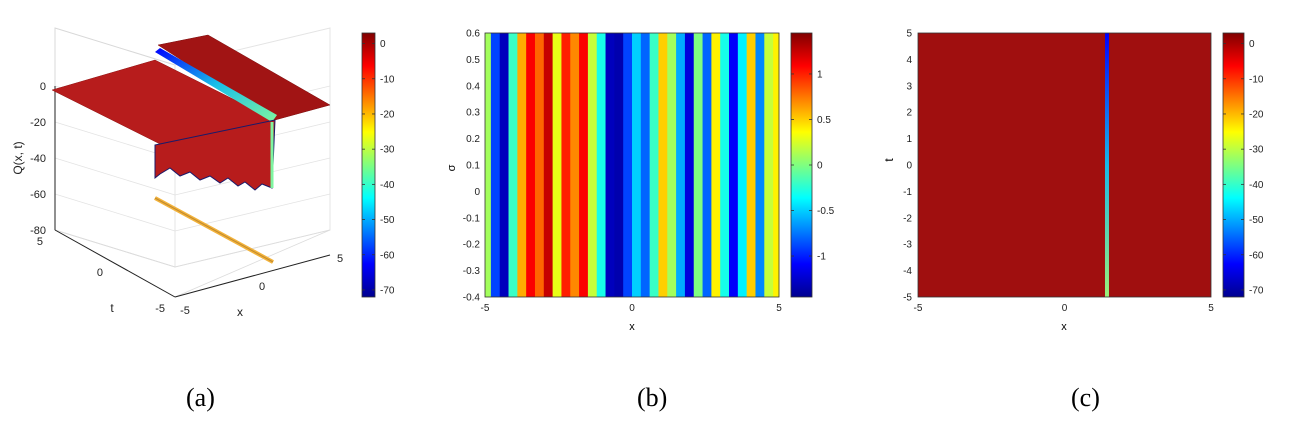  I want to click on c-xtick: 5, so click(1211, 308).